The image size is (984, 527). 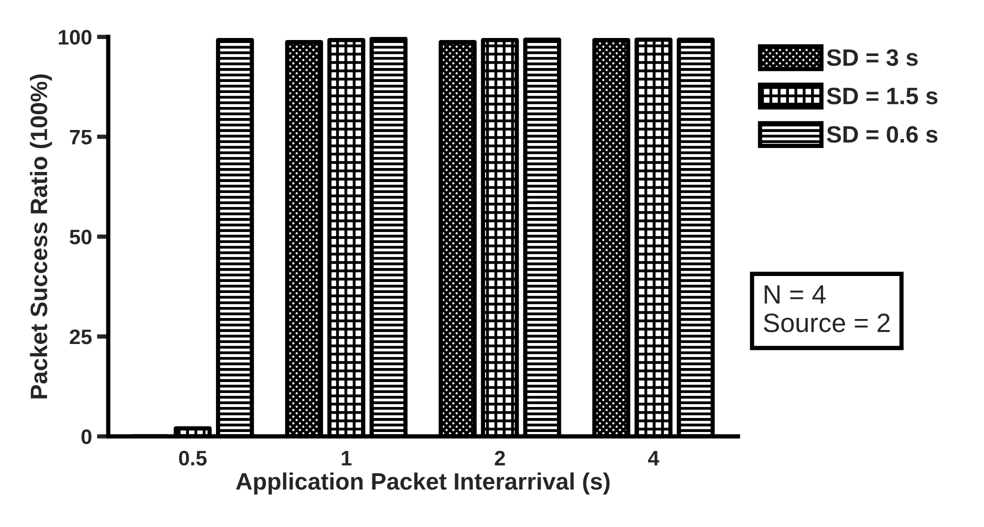 I want to click on x-tick-label: 2, so click(x=499, y=458).